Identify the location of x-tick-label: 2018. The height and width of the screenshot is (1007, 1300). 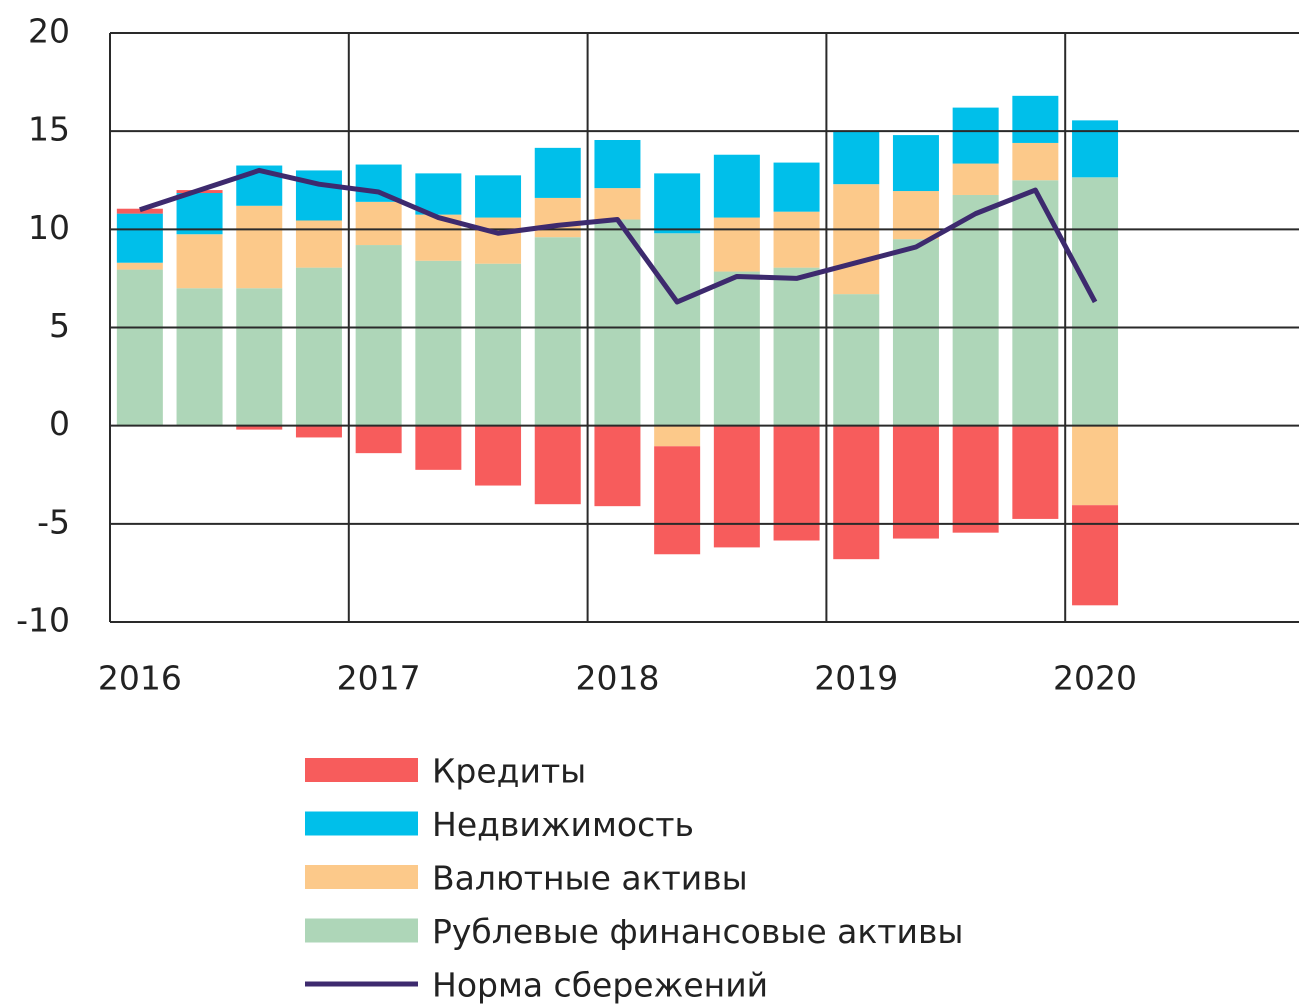
(617, 678).